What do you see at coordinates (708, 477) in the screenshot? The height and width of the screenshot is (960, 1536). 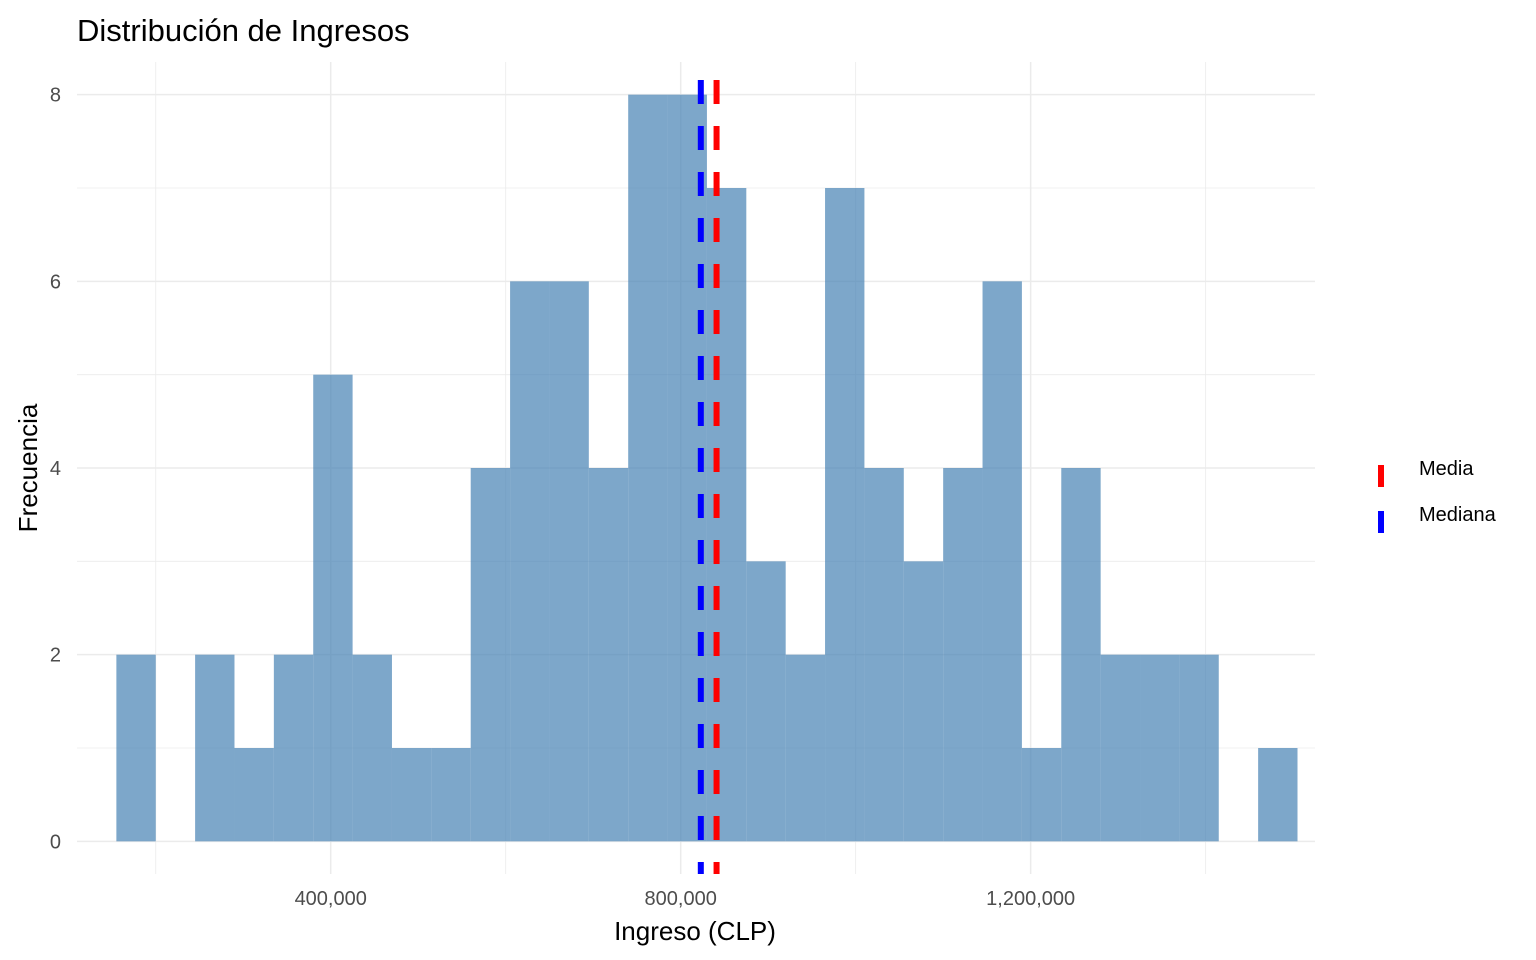 I see `reference-lines` at bounding box center [708, 477].